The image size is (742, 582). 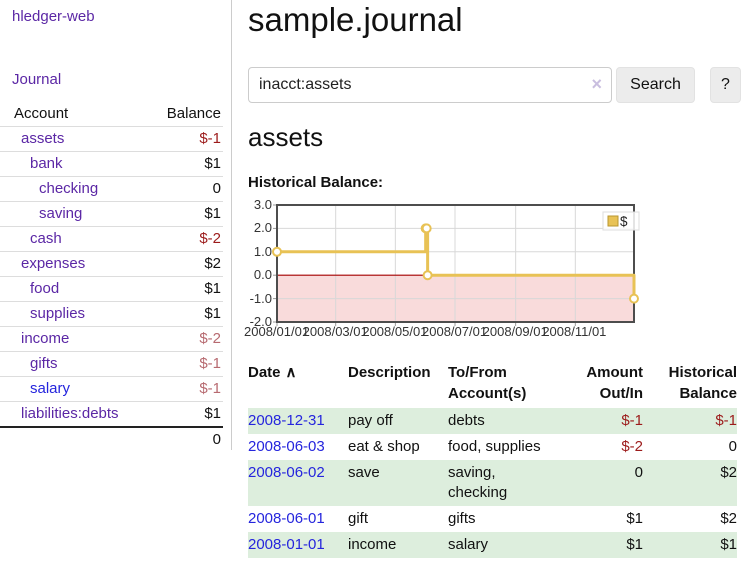 I want to click on account-row: salary $-1, so click(x=111, y=389).